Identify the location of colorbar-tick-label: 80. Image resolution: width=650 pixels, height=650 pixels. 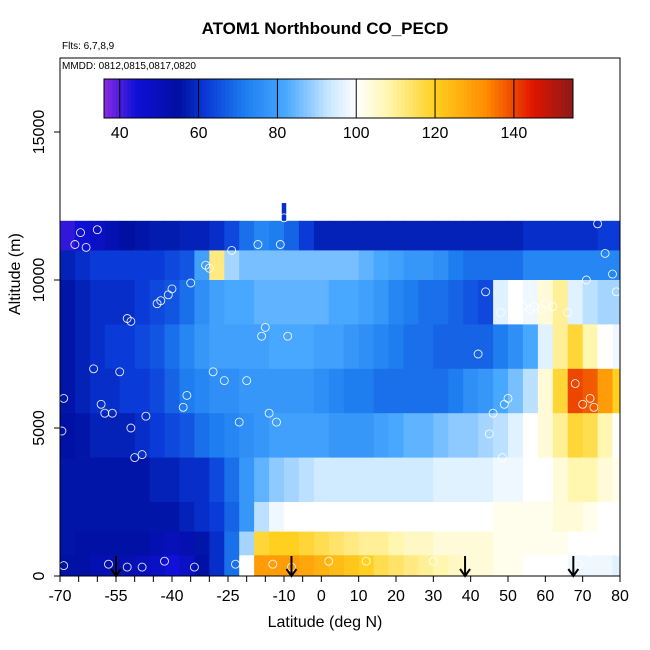
(278, 133).